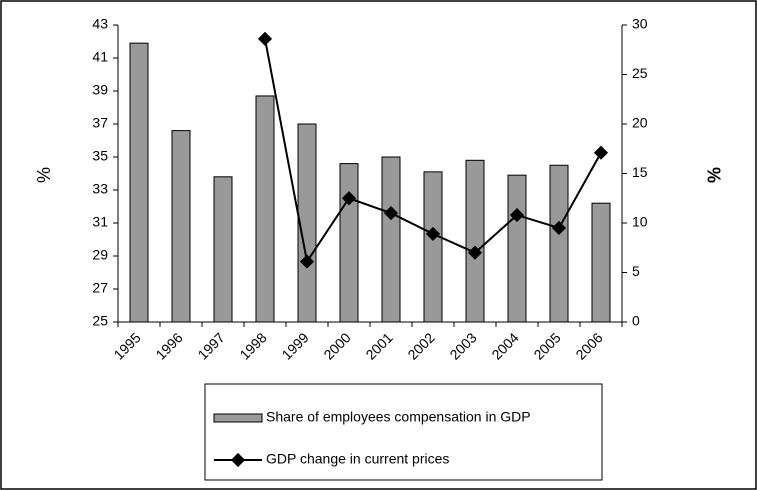  What do you see at coordinates (100, 255) in the screenshot?
I see `y-tick-label: 29` at bounding box center [100, 255].